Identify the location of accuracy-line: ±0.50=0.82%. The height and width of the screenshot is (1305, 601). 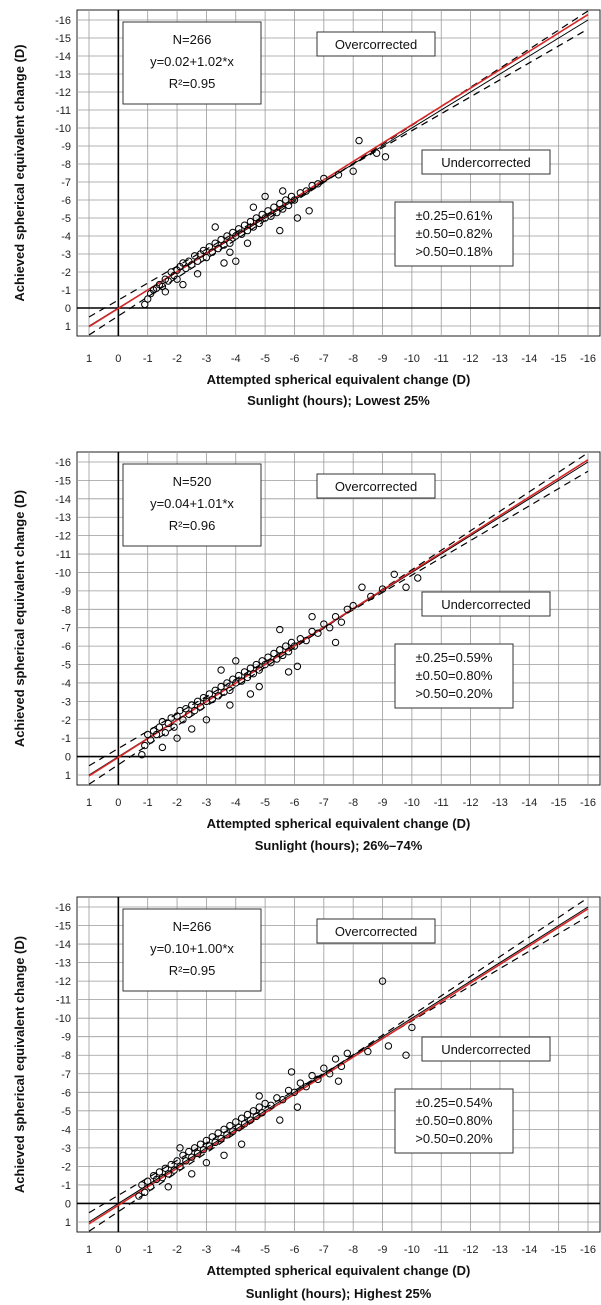
(454, 233).